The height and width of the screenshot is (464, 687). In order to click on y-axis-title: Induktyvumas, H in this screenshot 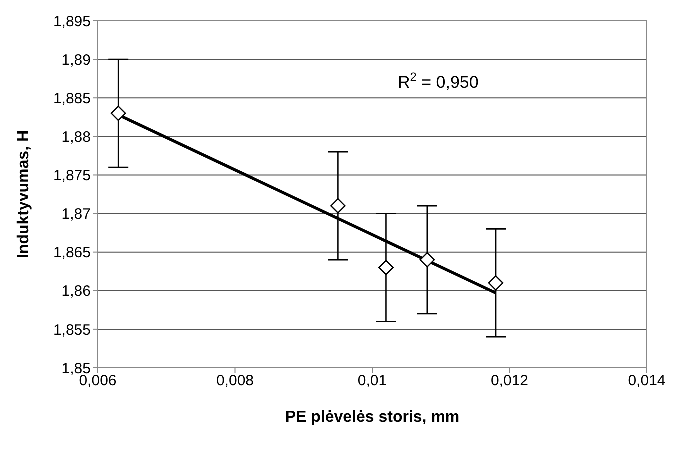, I will do `click(24, 194)`.